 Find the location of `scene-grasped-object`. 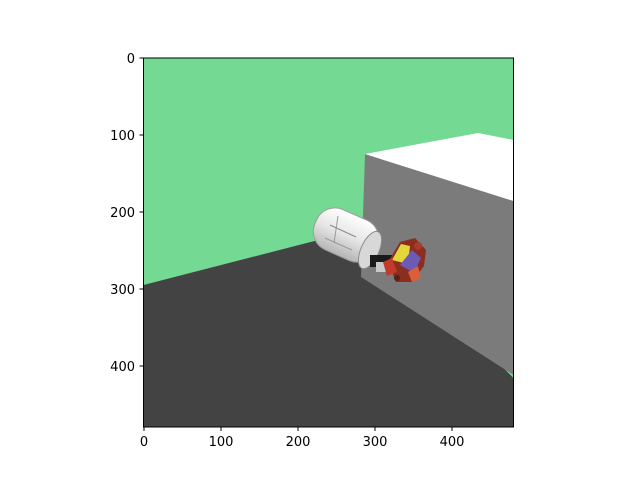

scene-grasped-object is located at coordinates (404, 260).